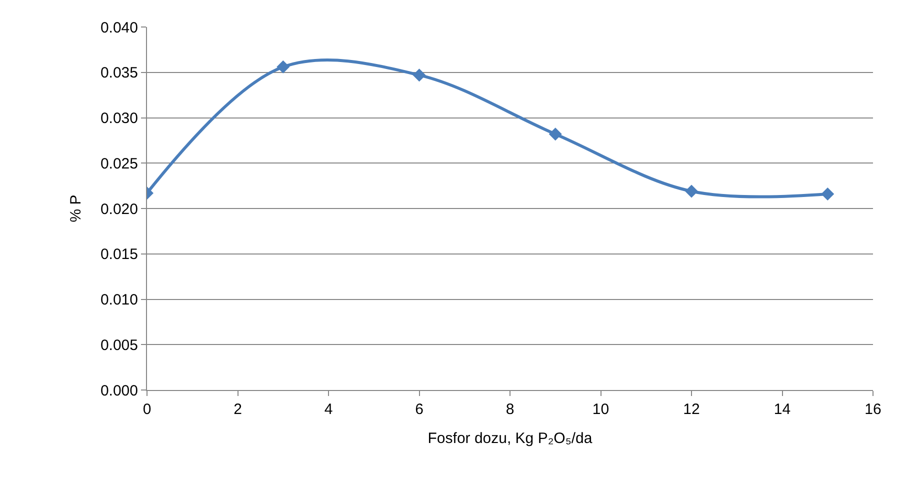  What do you see at coordinates (119, 163) in the screenshot?
I see `y-tick-label: 0.025` at bounding box center [119, 163].